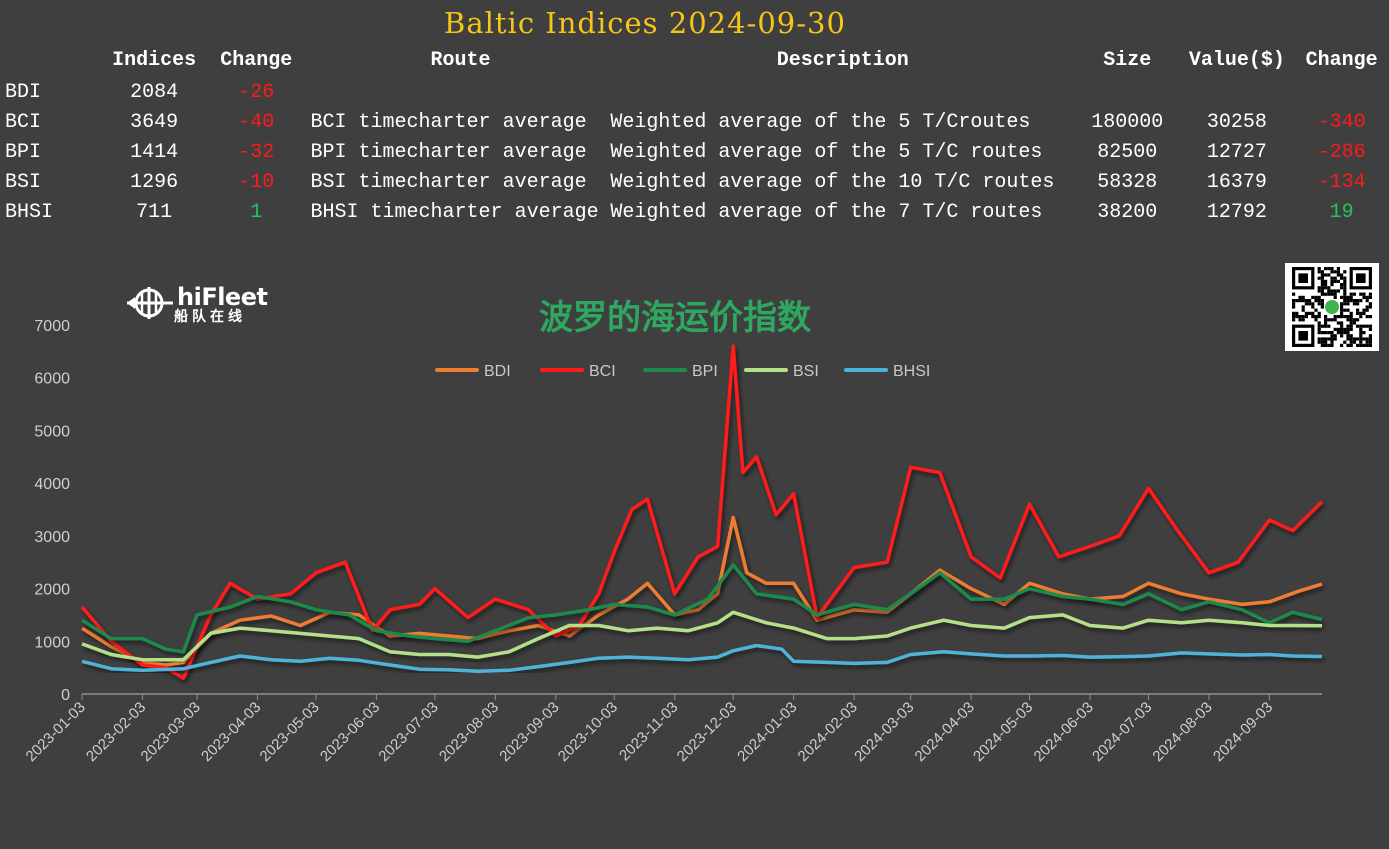 Image resolution: width=1389 pixels, height=849 pixels. What do you see at coordinates (1341, 152) in the screenshot?
I see `row-change2: -286` at bounding box center [1341, 152].